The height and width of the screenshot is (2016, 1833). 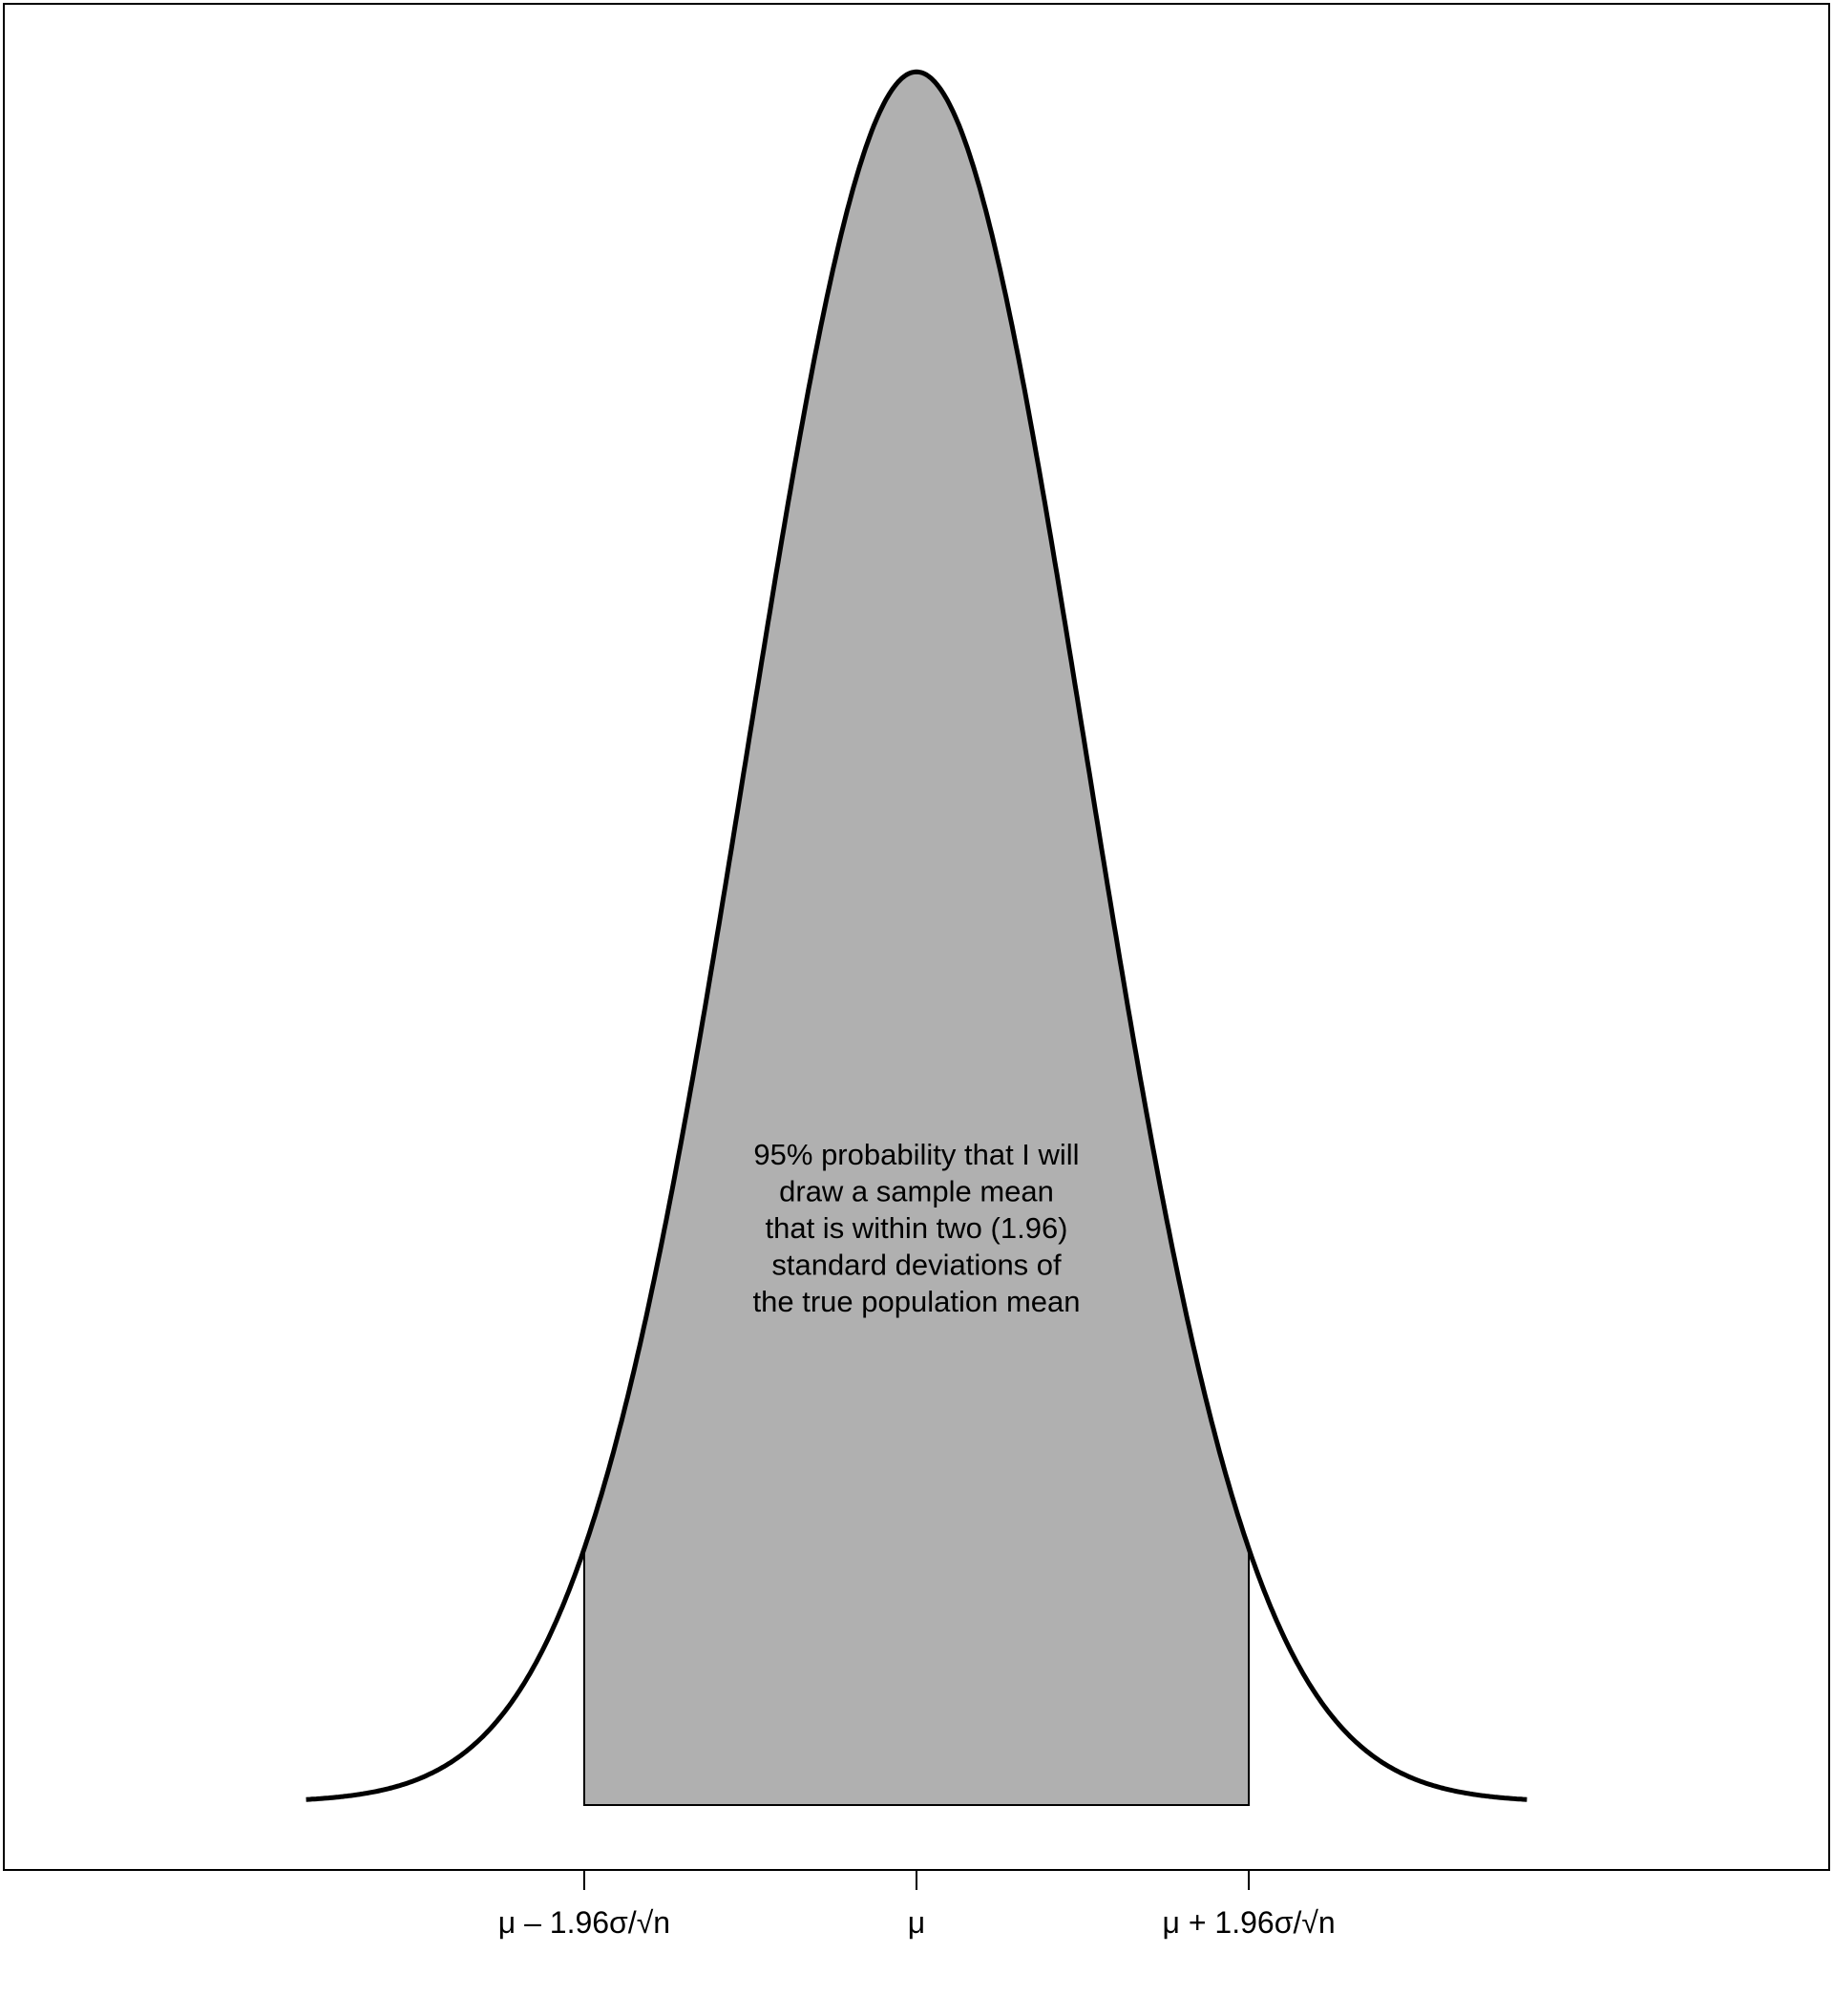 I want to click on annotation-line: that is within two (1.96), so click(x=916, y=1228).